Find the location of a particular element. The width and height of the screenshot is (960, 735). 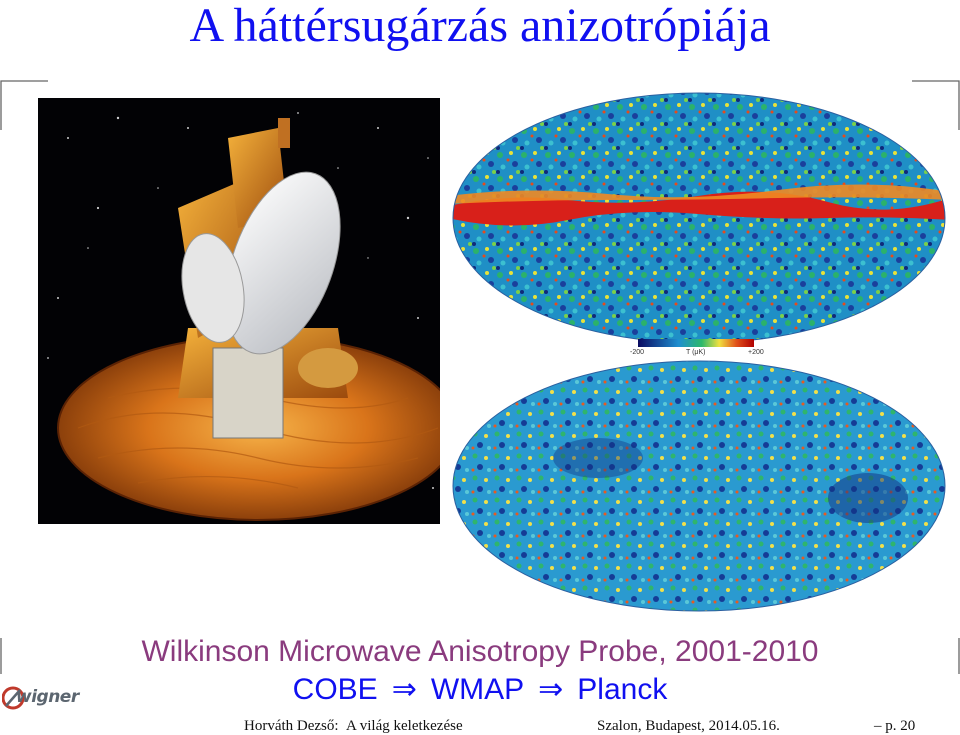

scale-unit-label: T (μK) is located at coordinates (695, 352).